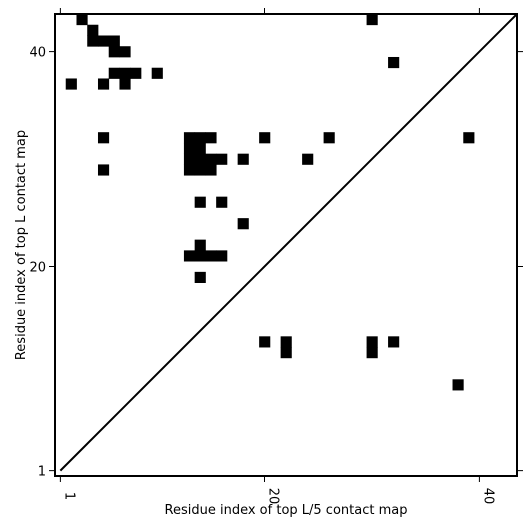 The image size is (531, 531). Describe the element at coordinates (286, 510) in the screenshot. I see `x-axis-label: Residue index of top L/5 contact map` at that location.